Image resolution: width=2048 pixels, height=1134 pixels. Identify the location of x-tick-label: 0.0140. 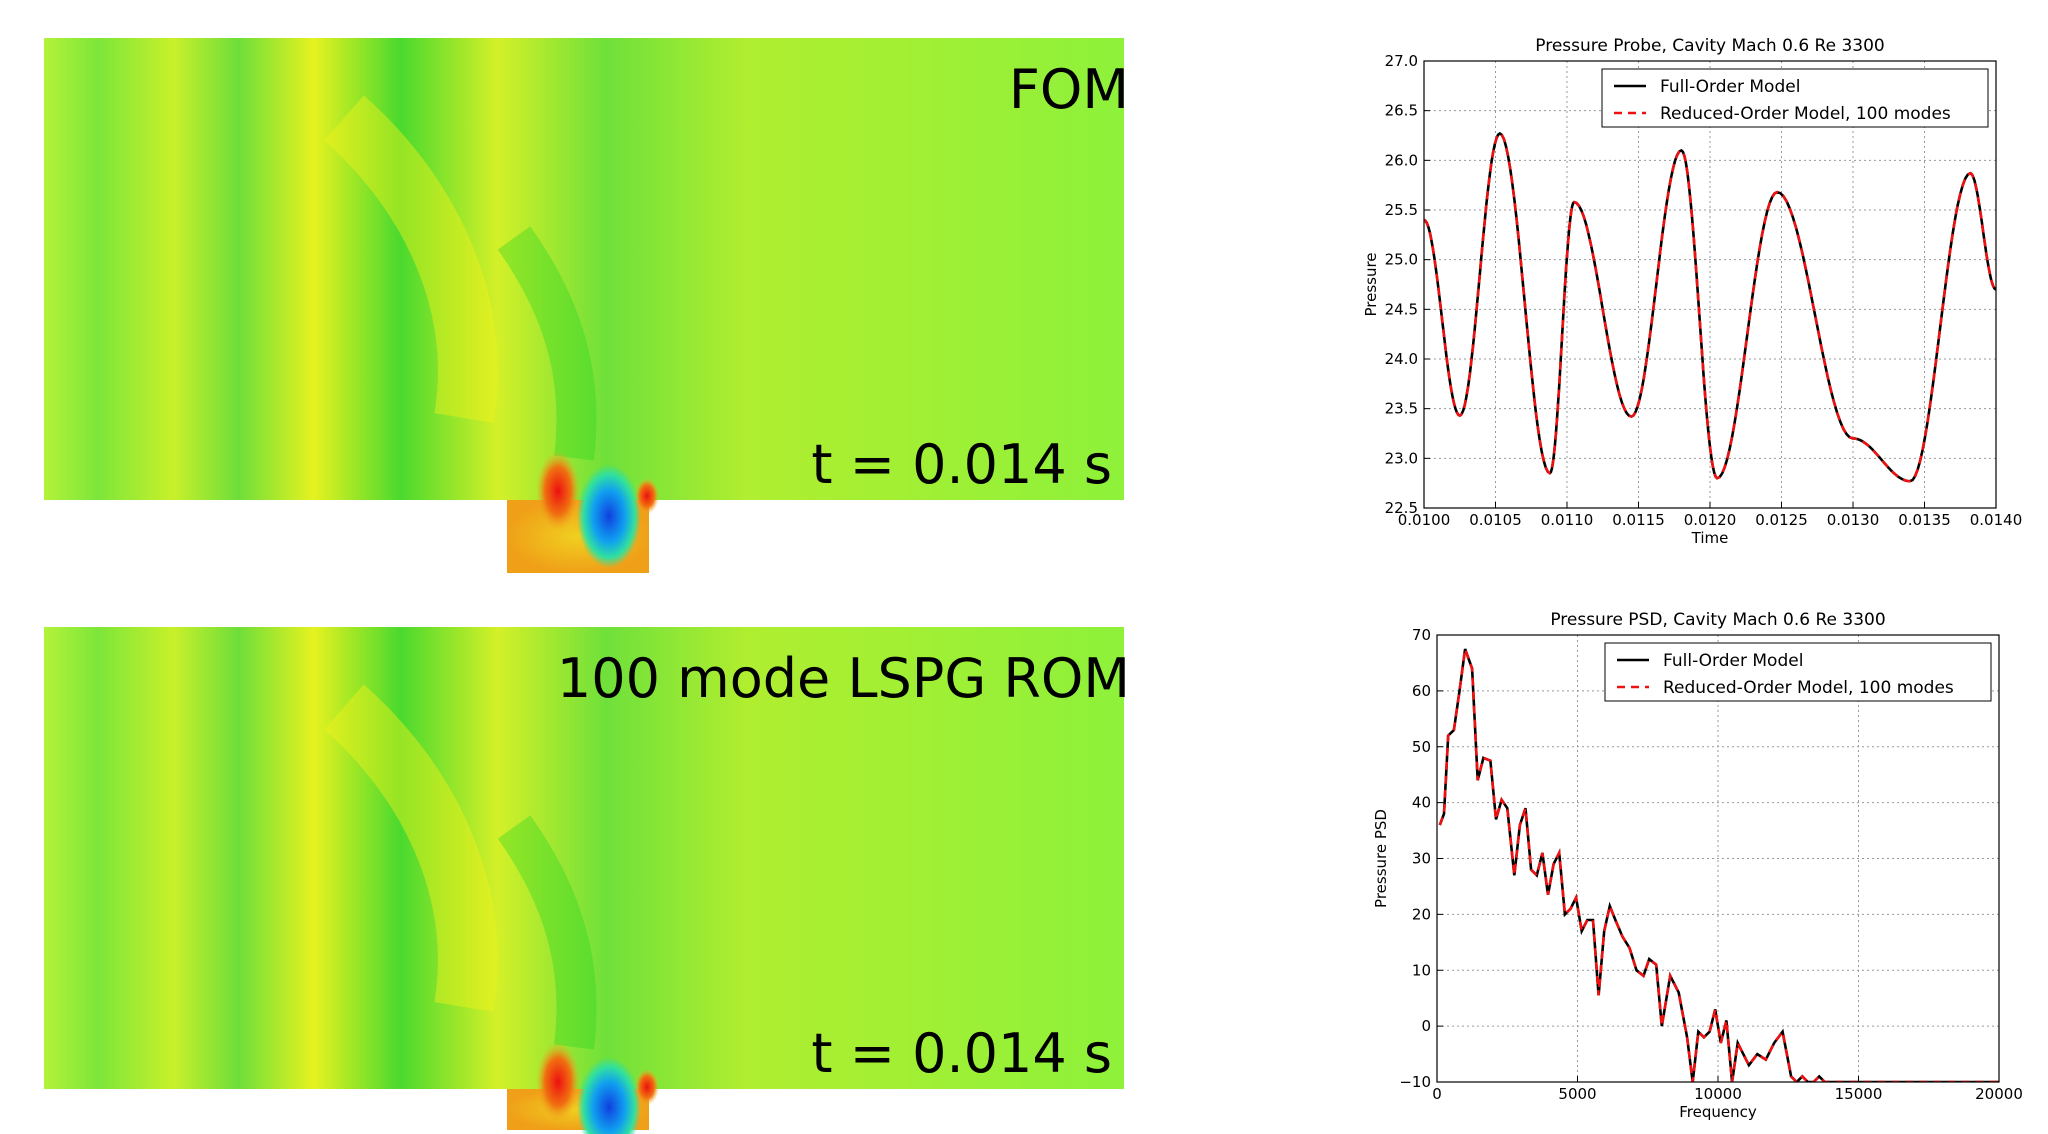
(1996, 520).